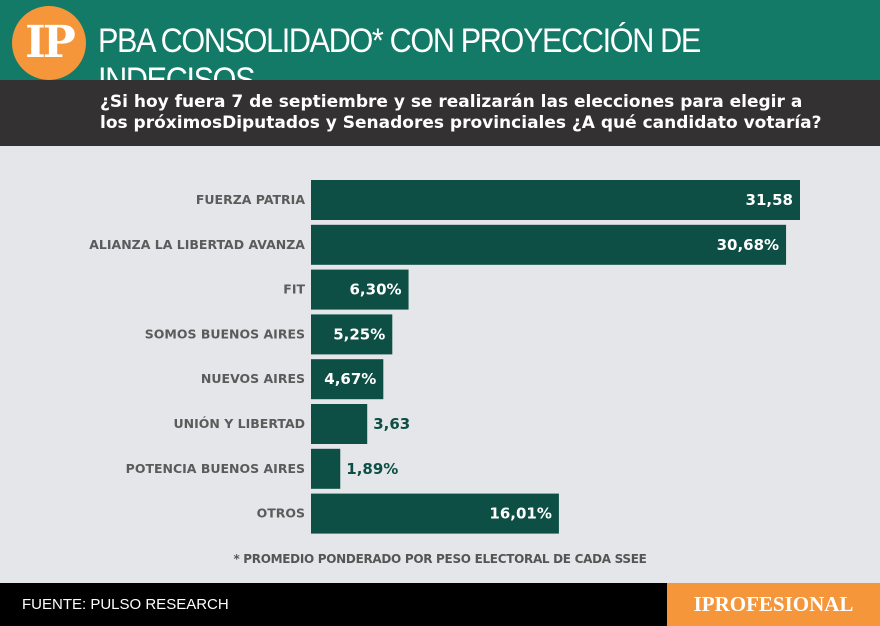 This screenshot has width=880, height=626. Describe the element at coordinates (359, 334) in the screenshot. I see `data-label: 5,25%` at that location.